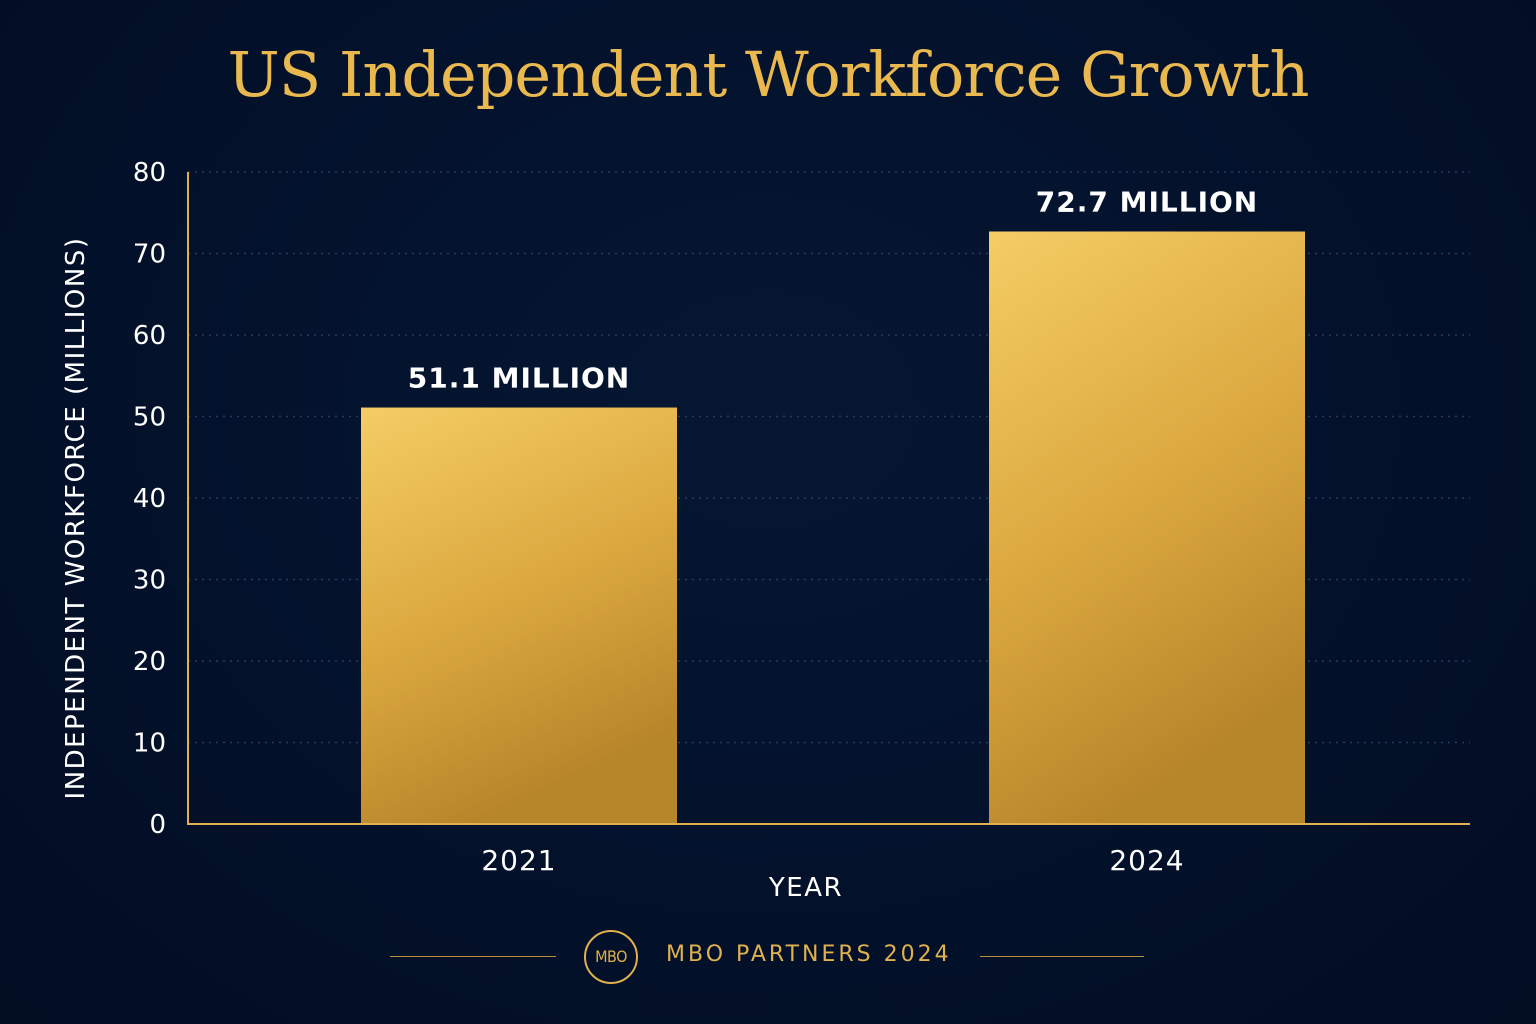  I want to click on y-tick-labels: 0 10 20 30 40 50 60 70 80, so click(149, 499).